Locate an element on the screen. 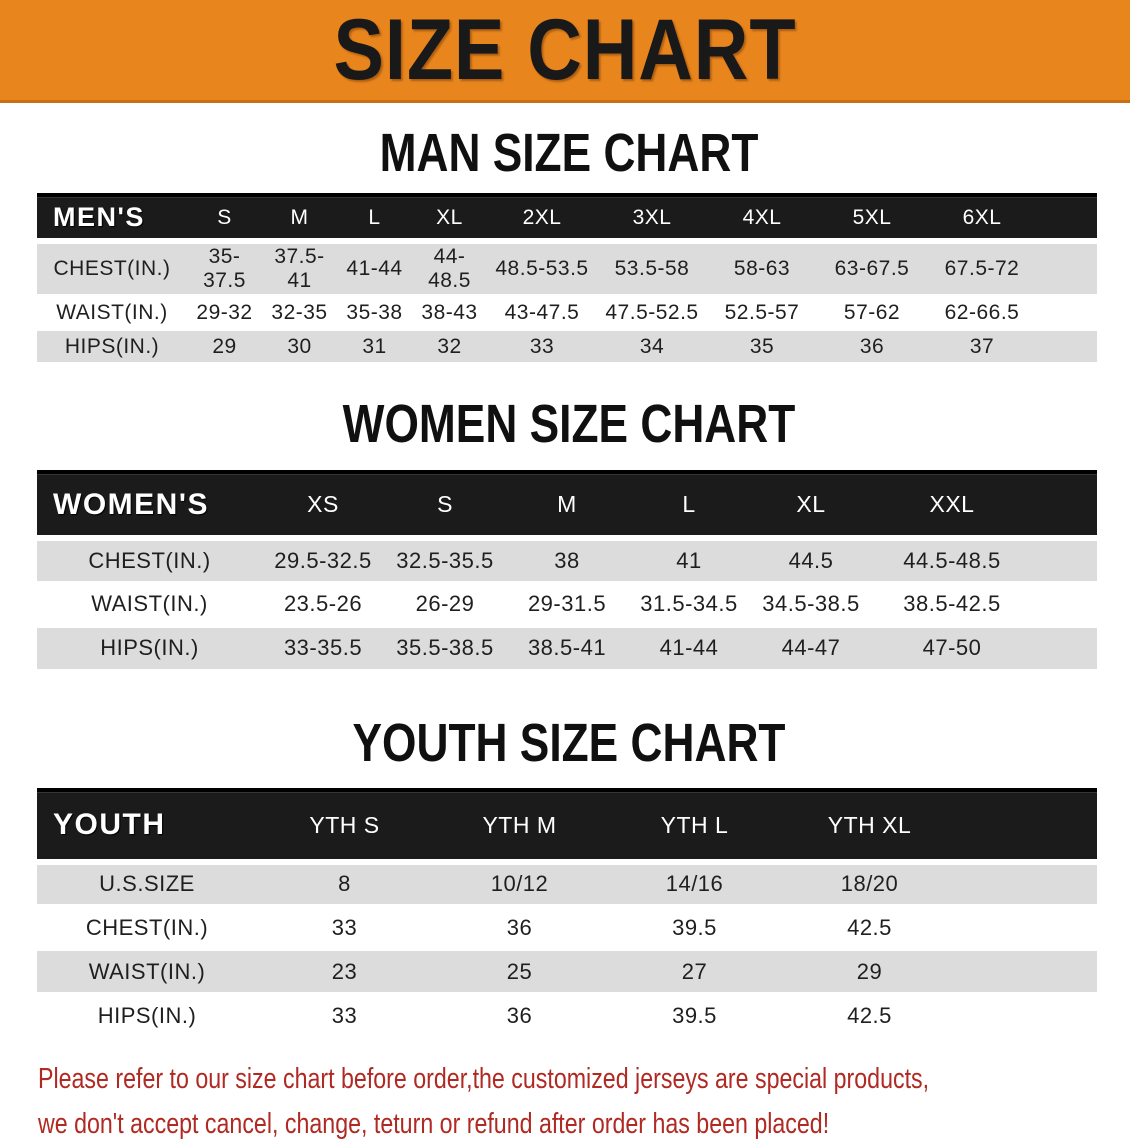 This screenshot has height=1147, width=1138. size-cell: 33 is located at coordinates (344, 927).